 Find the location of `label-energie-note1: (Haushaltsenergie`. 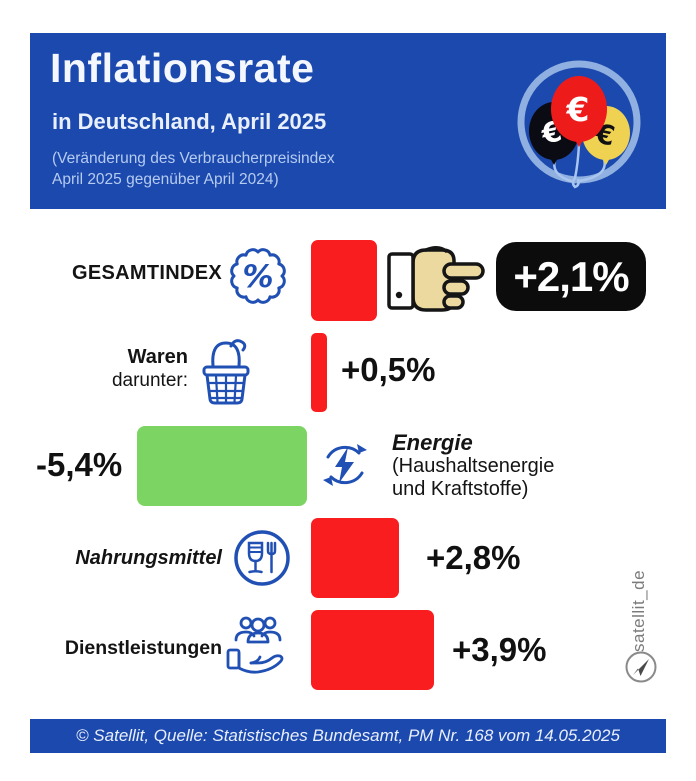

label-energie-note1: (Haushaltsenergie is located at coordinates (473, 465).